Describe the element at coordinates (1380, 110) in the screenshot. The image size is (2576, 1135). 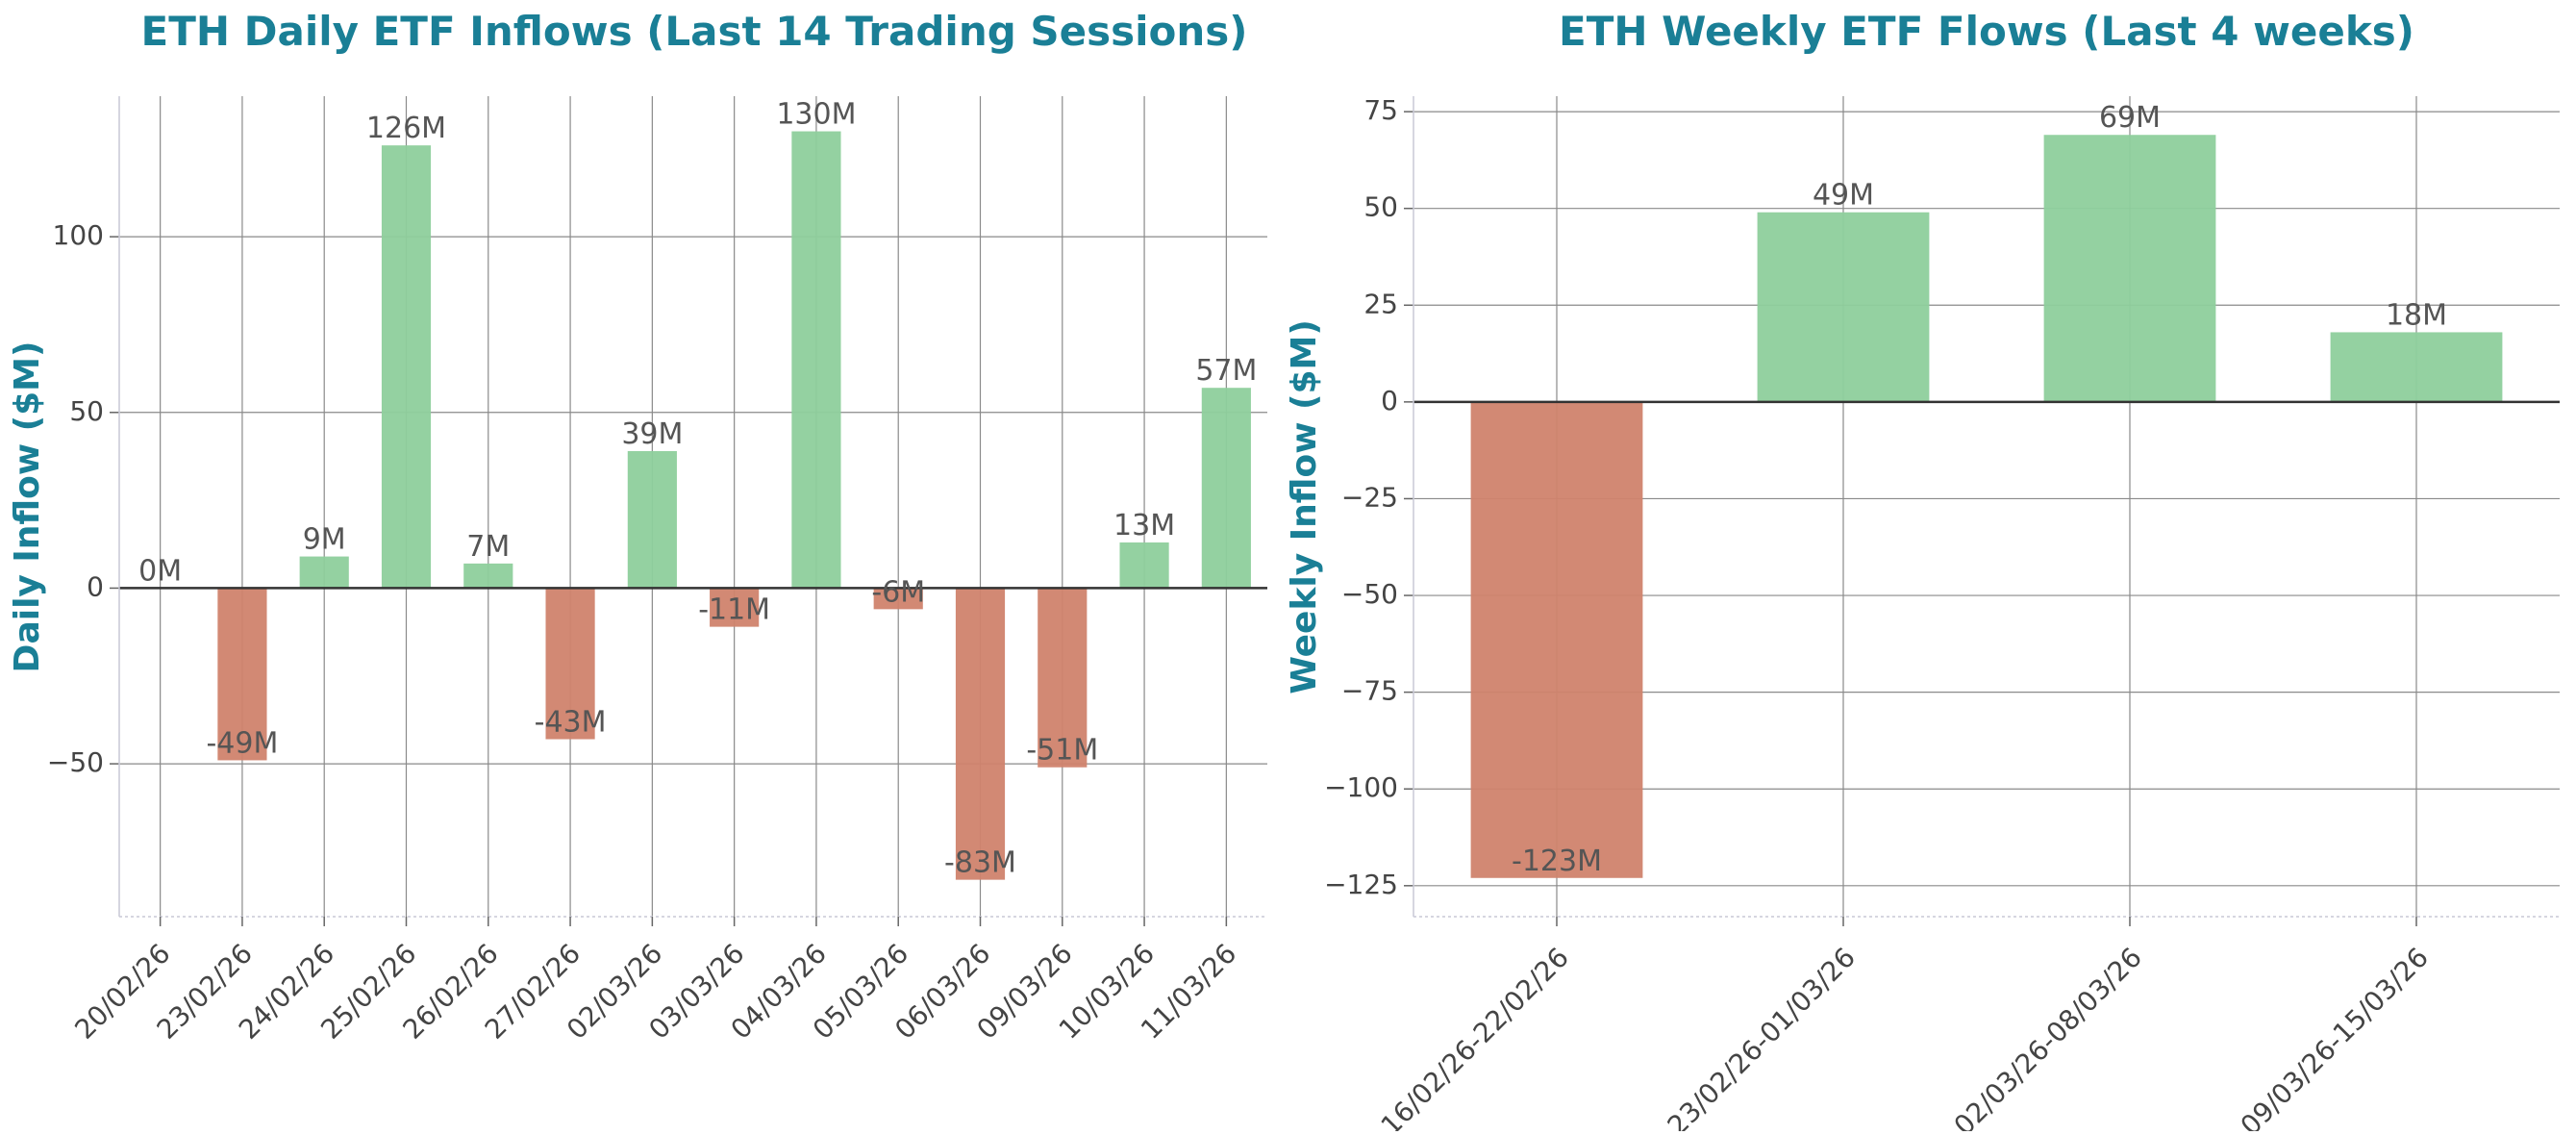
I see `y-tick-label: 75` at that location.